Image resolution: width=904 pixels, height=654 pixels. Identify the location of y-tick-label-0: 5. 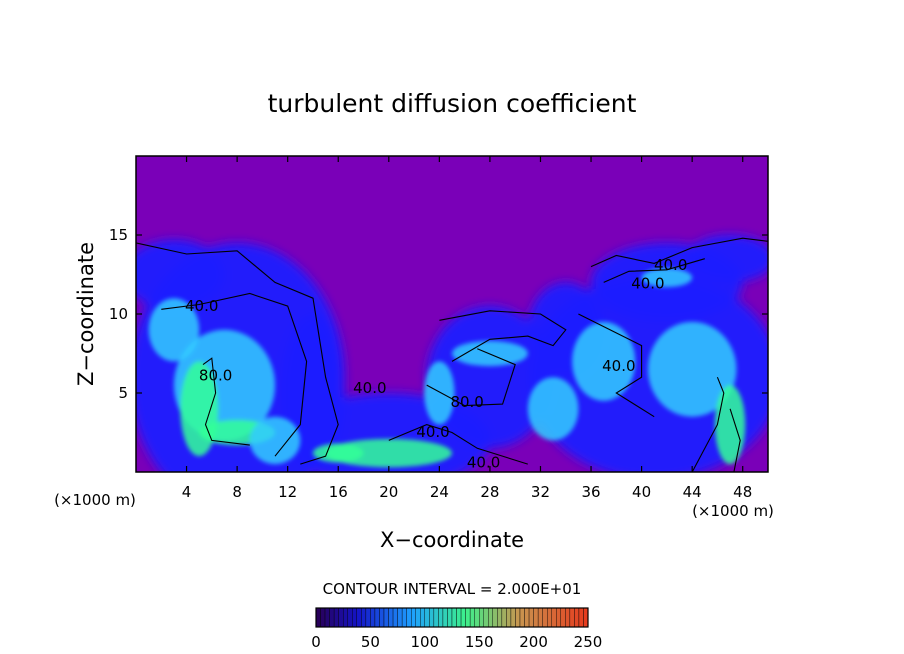
(123, 393).